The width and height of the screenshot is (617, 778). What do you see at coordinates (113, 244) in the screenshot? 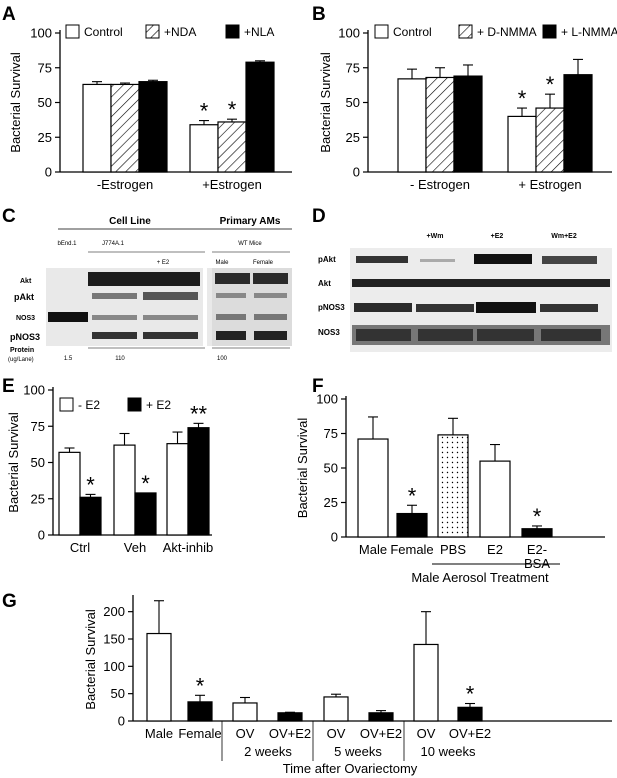
I see `blot-c-col-j774: J774A.1` at bounding box center [113, 244].